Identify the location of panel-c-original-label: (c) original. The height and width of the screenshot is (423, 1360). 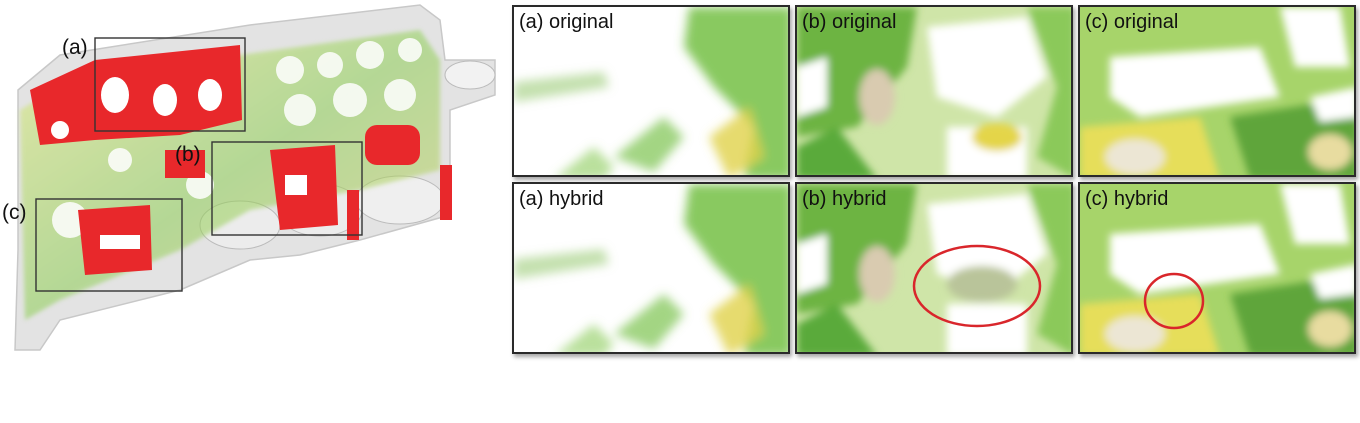
(1132, 22).